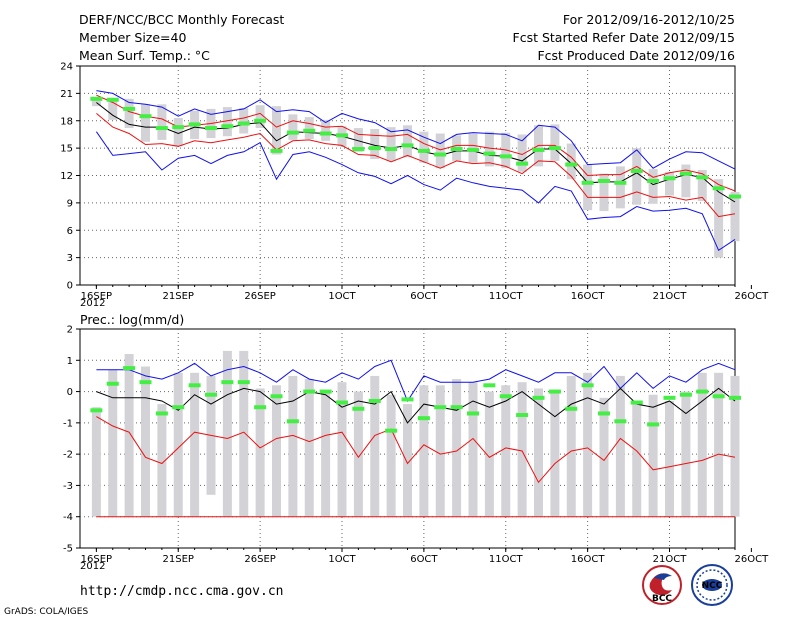 This screenshot has width=800, height=618. What do you see at coordinates (144, 55) in the screenshot?
I see `variable-label: Mean Surf. Temp.: °C` at bounding box center [144, 55].